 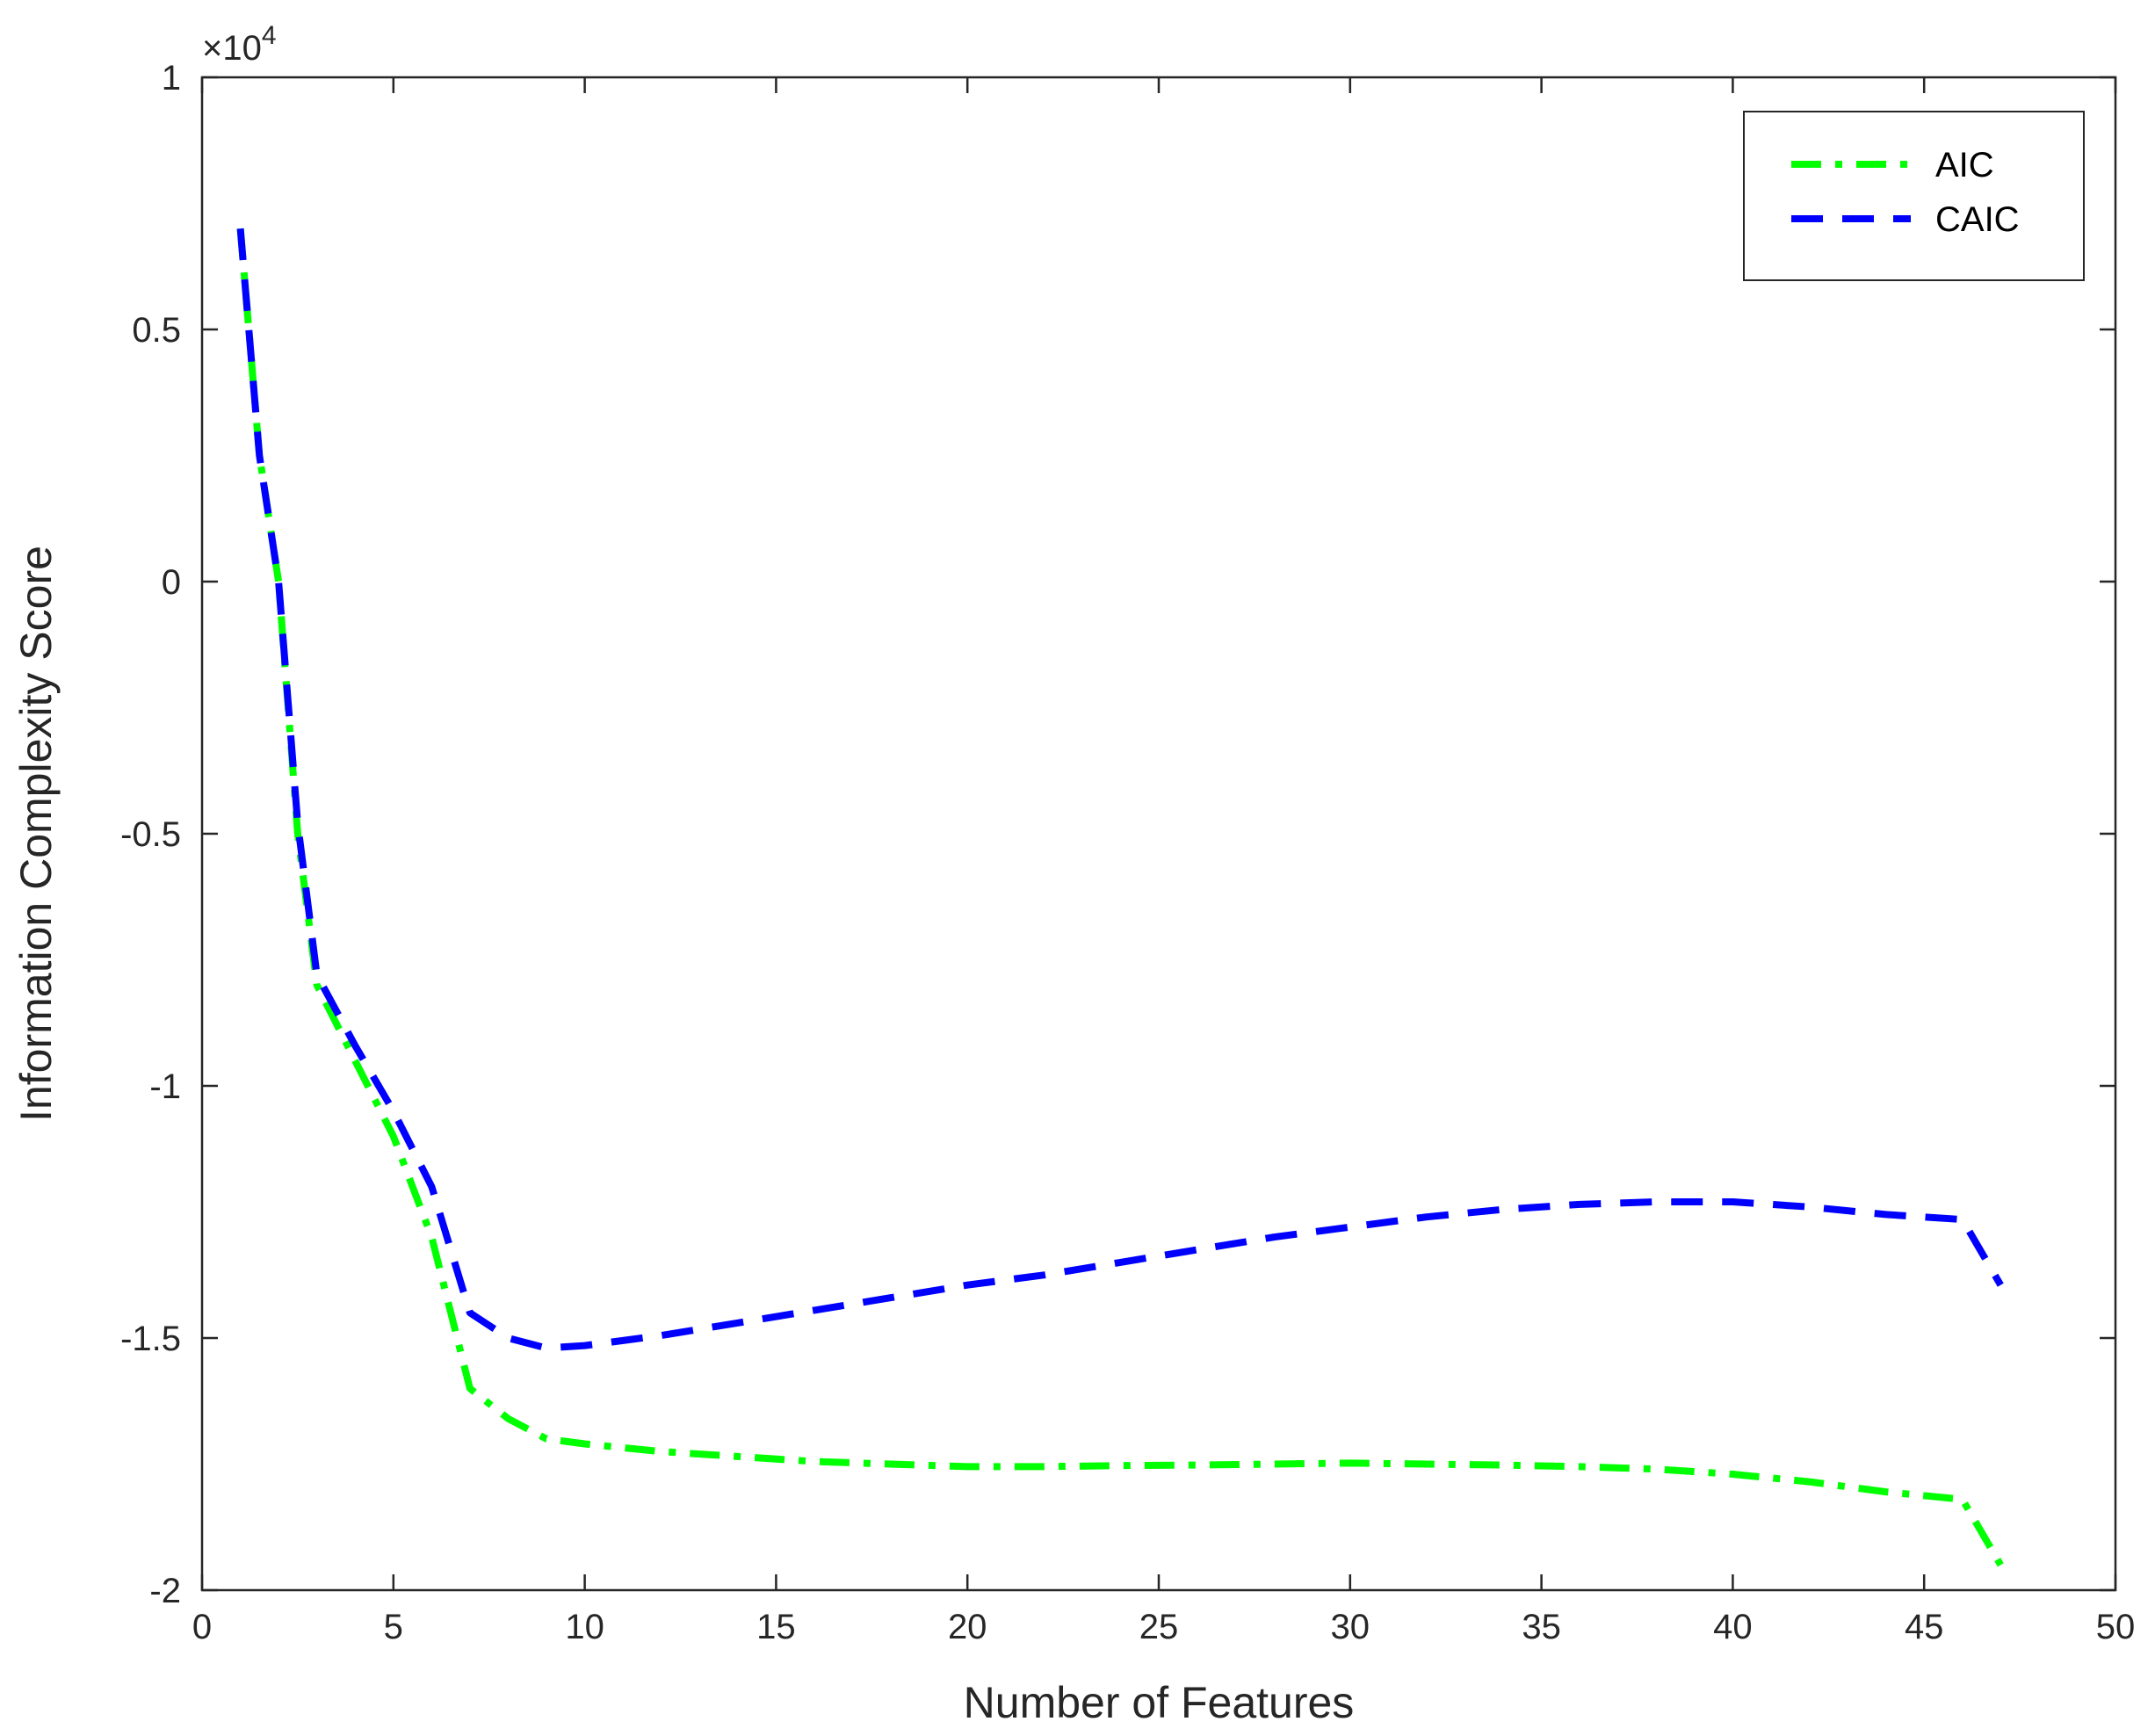 What do you see at coordinates (165, 1591) in the screenshot?
I see `y-tick-label: -2` at bounding box center [165, 1591].